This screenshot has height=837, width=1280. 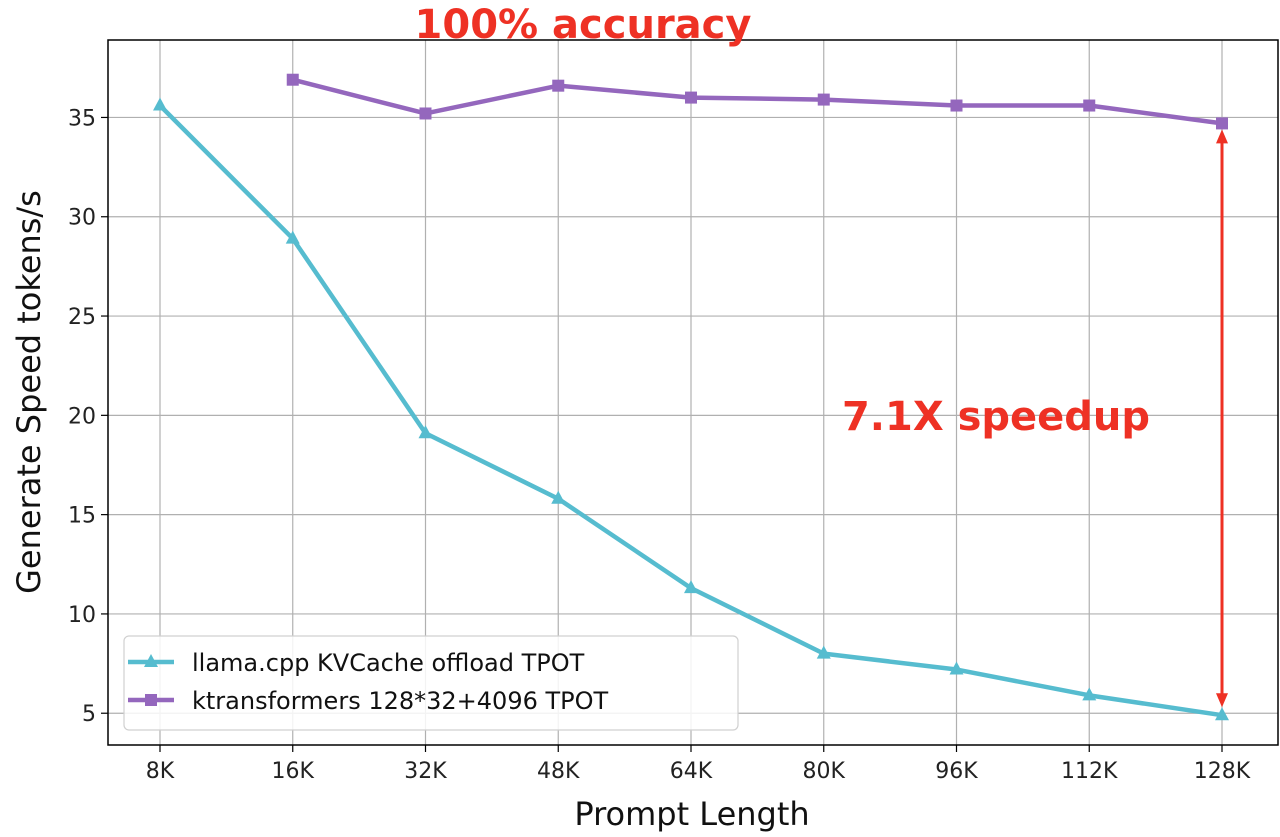 What do you see at coordinates (400, 701) in the screenshot?
I see `legend-label-1: ktransformers 128*32+4096 TPOT` at bounding box center [400, 701].